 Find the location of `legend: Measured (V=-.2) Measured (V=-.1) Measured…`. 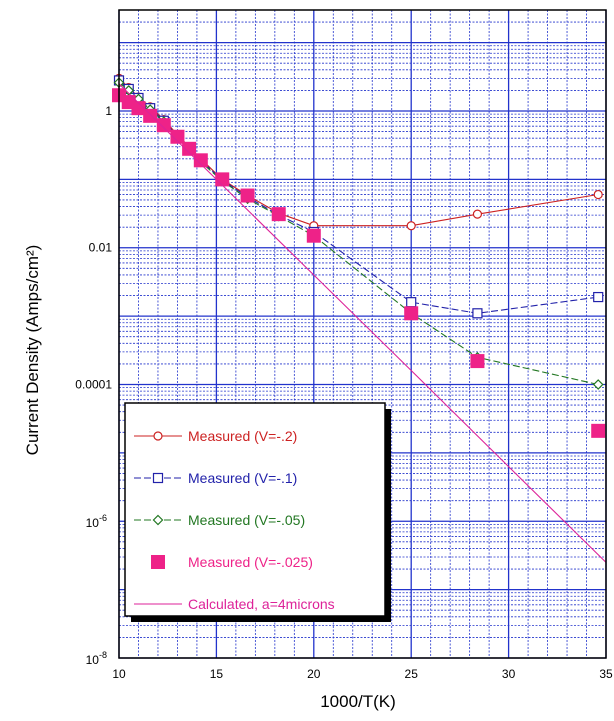

legend: Measured (V=-.2) Measured (V=-.1) Measured… is located at coordinates (257, 512).